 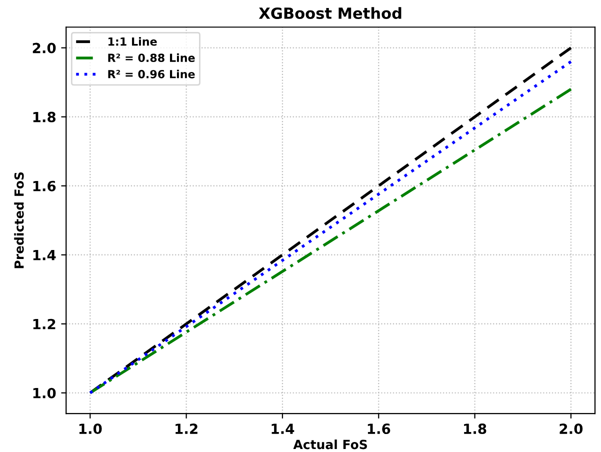 I want to click on y-tick-label: 1.6, so click(x=44, y=186).